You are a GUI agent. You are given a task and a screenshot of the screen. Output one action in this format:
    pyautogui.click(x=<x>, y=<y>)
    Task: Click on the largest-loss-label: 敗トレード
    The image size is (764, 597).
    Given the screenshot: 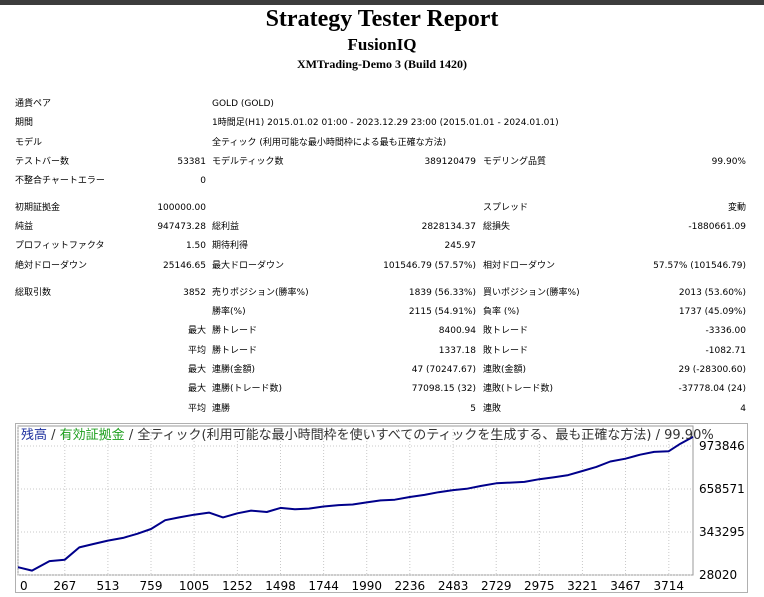 What is the action you would take?
    pyautogui.click(x=506, y=331)
    